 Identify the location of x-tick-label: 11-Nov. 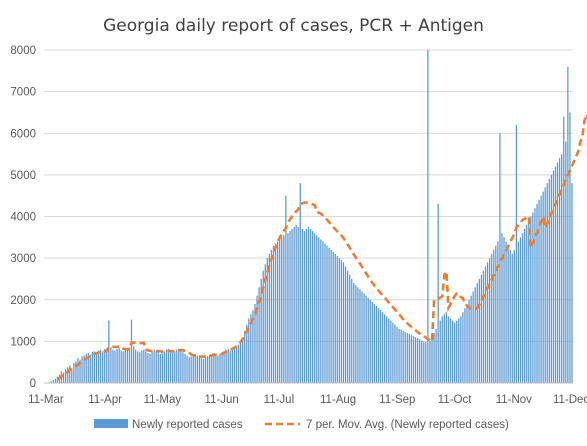
(514, 400).